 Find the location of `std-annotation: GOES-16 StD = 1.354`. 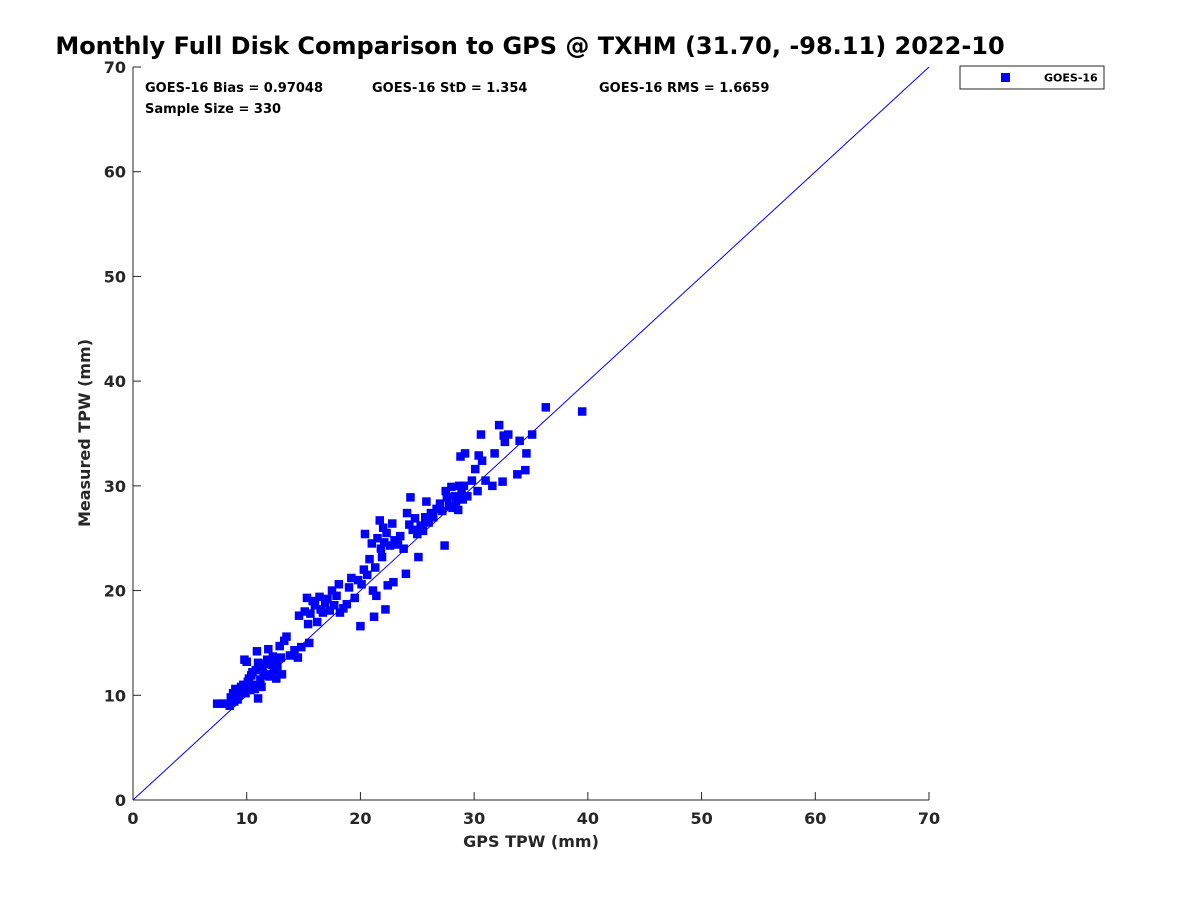

std-annotation: GOES-16 StD = 1.354 is located at coordinates (449, 88).